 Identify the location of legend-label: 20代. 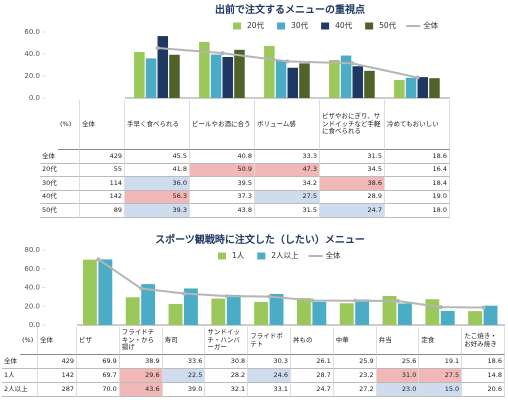
(256, 25).